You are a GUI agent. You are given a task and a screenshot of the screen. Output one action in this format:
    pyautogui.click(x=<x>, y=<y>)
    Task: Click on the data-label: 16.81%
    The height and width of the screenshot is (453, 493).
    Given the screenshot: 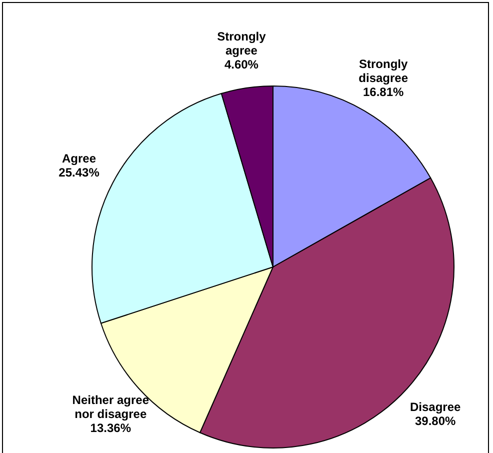 What is the action you would take?
    pyautogui.click(x=383, y=91)
    